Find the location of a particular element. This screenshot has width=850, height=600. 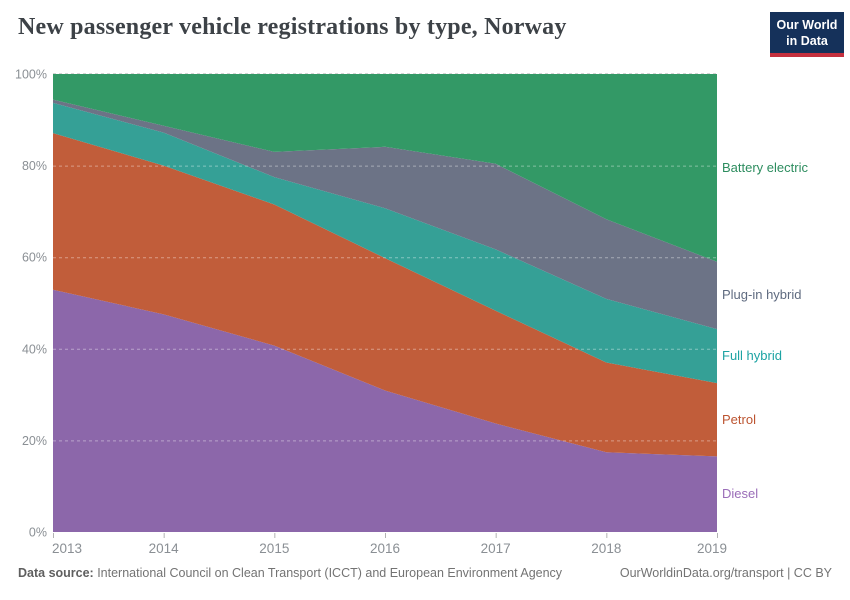

y-axis-label-0: 0% is located at coordinates (38, 533).